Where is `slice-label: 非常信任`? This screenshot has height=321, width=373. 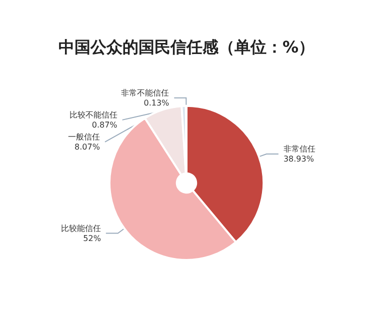
slice-label: 非常信任 is located at coordinates (299, 149).